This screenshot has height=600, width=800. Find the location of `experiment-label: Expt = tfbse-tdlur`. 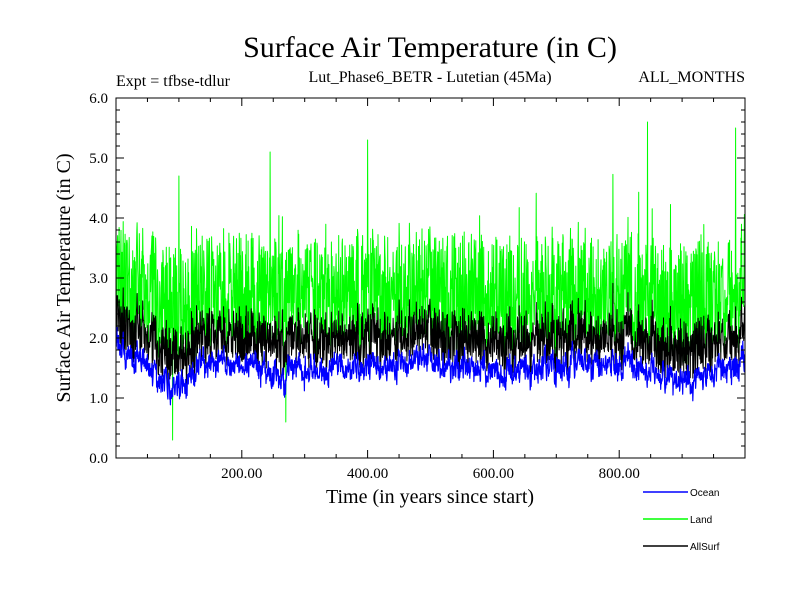

experiment-label: Expt = tfbse-tdlur is located at coordinates (173, 81).